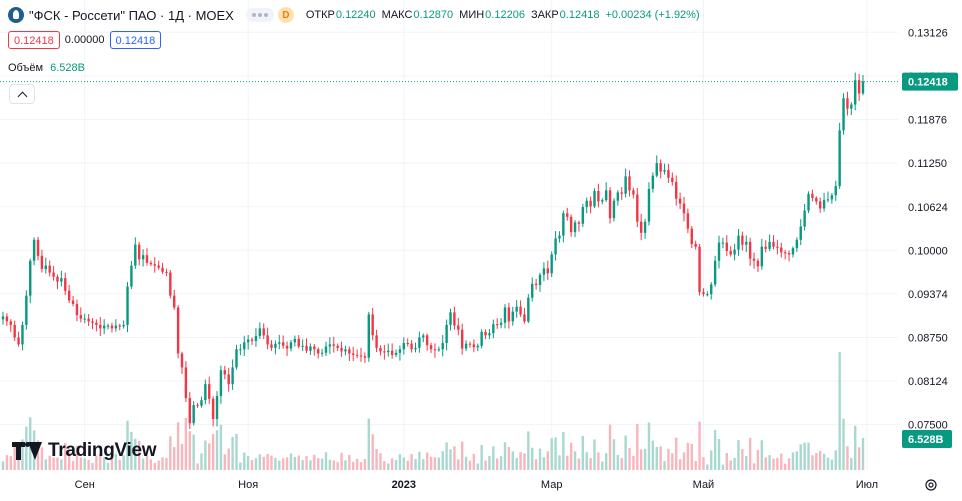 The image size is (962, 501). I want to click on collapse-legend-chevron-up-icon, so click(22, 94).